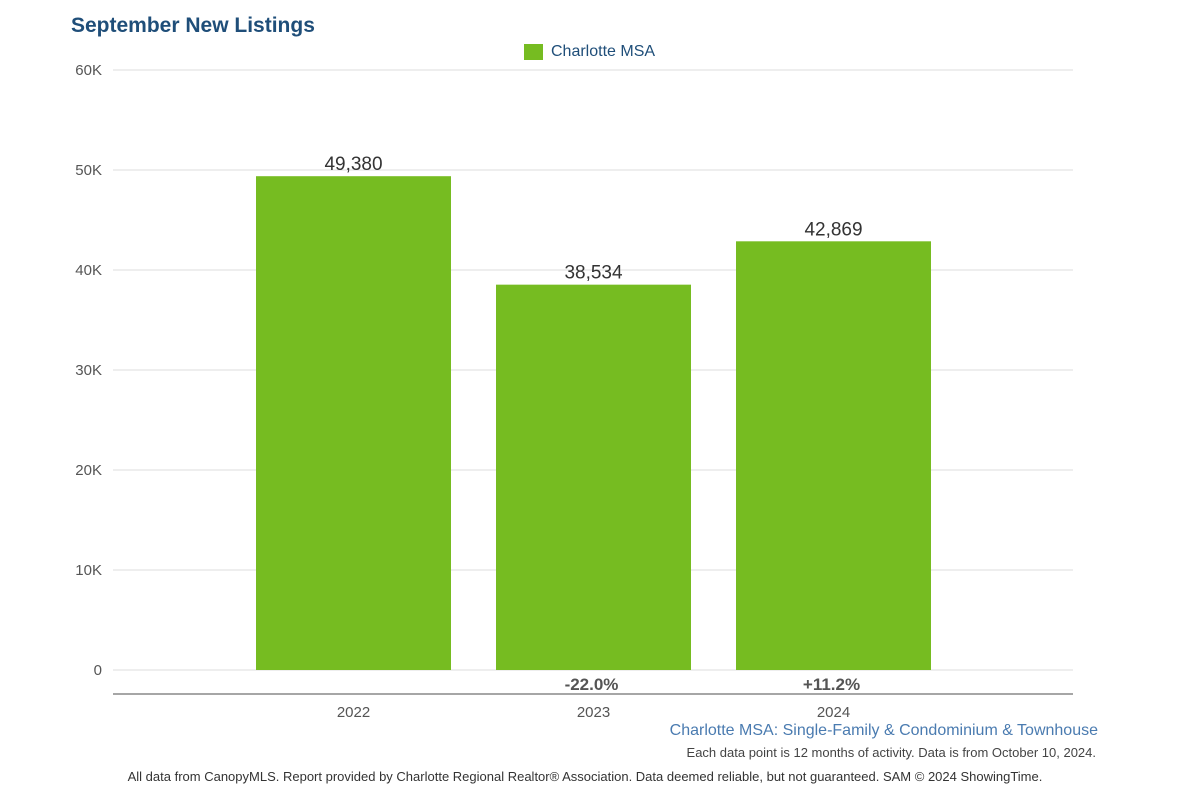  Describe the element at coordinates (88, 470) in the screenshot. I see `y-tick-label: 20K` at that location.